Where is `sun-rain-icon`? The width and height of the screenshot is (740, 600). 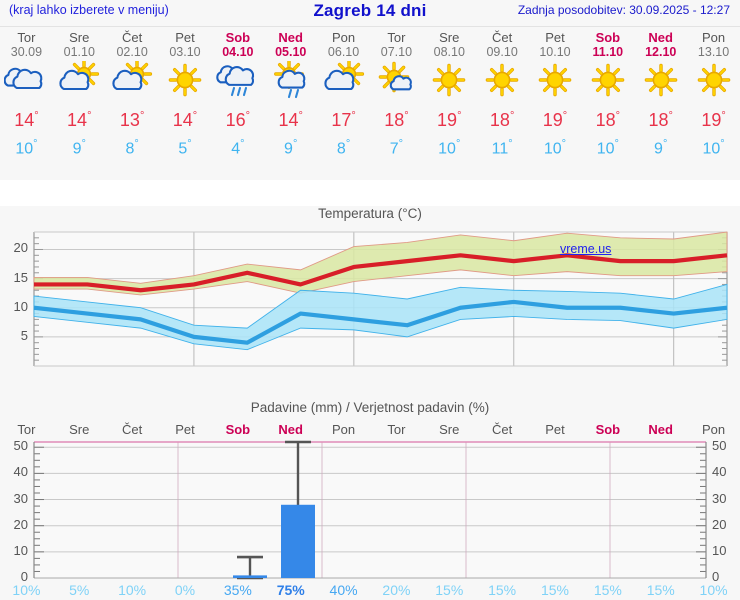
sun-rain-icon is located at coordinates (290, 81).